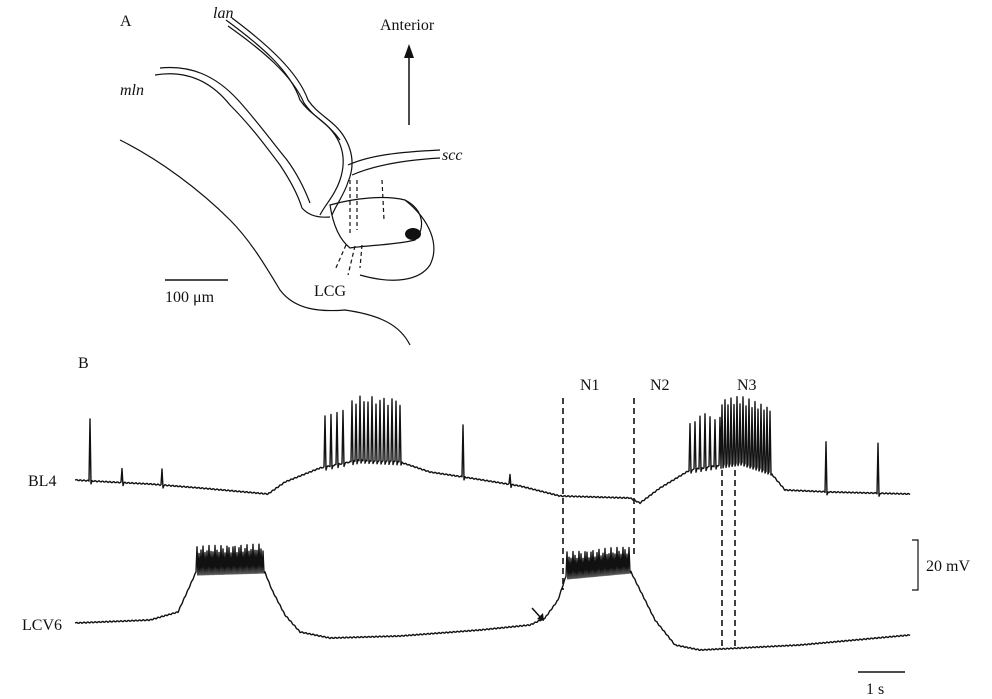  Describe the element at coordinates (915, 565) in the screenshot. I see `voltage-scale-bar` at that location.